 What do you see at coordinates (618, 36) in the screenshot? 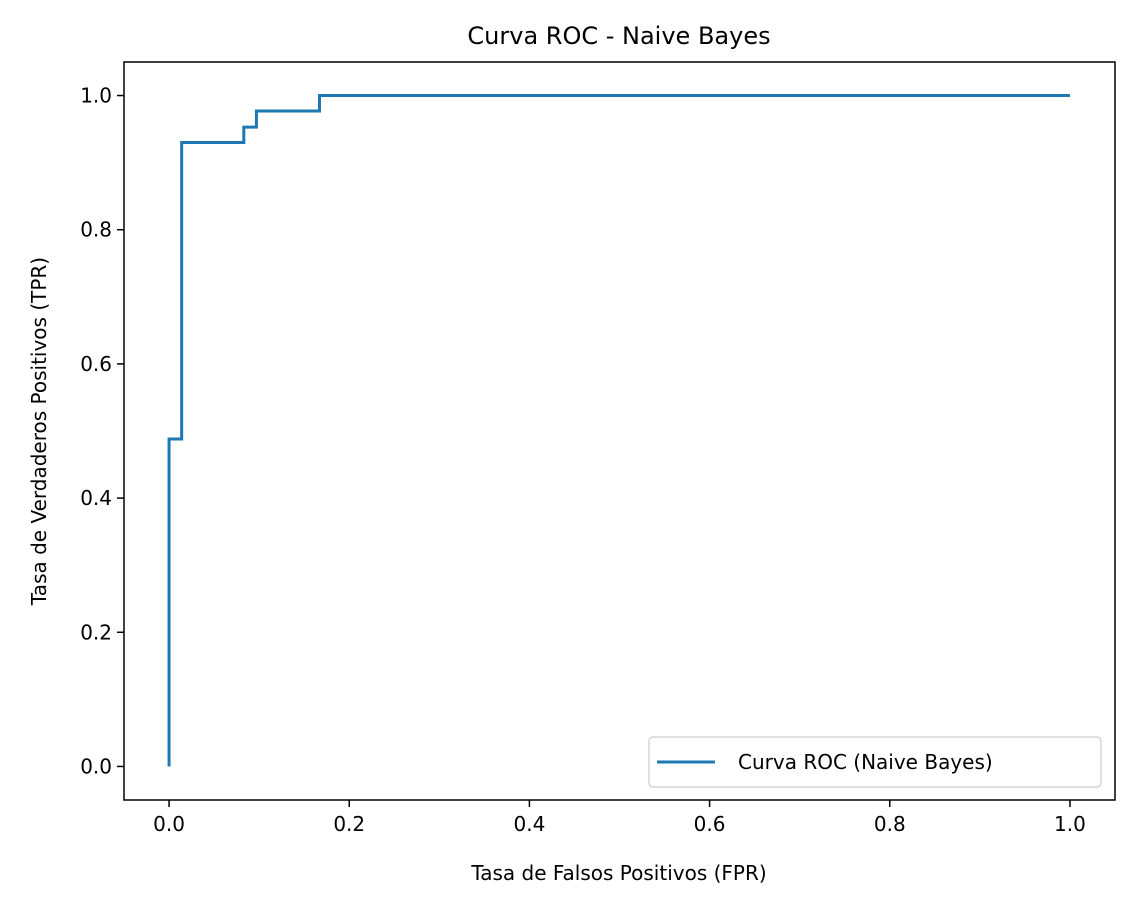
I see `chart-title: Curva ROC - Naive Bayes` at bounding box center [618, 36].